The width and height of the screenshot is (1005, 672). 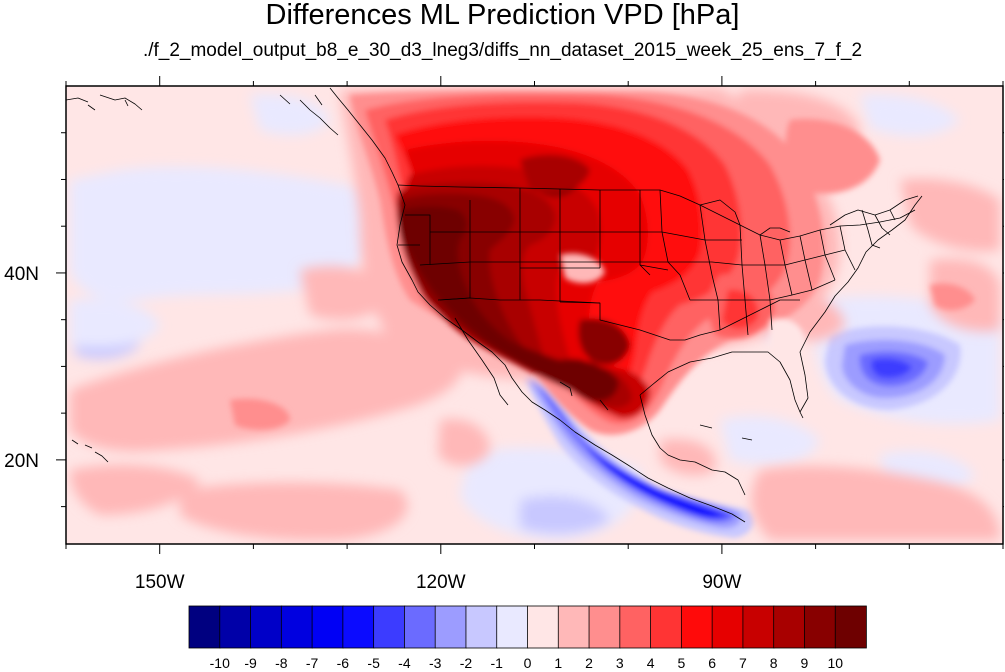 I want to click on colorbar-level-label: 0, so click(x=528, y=663).